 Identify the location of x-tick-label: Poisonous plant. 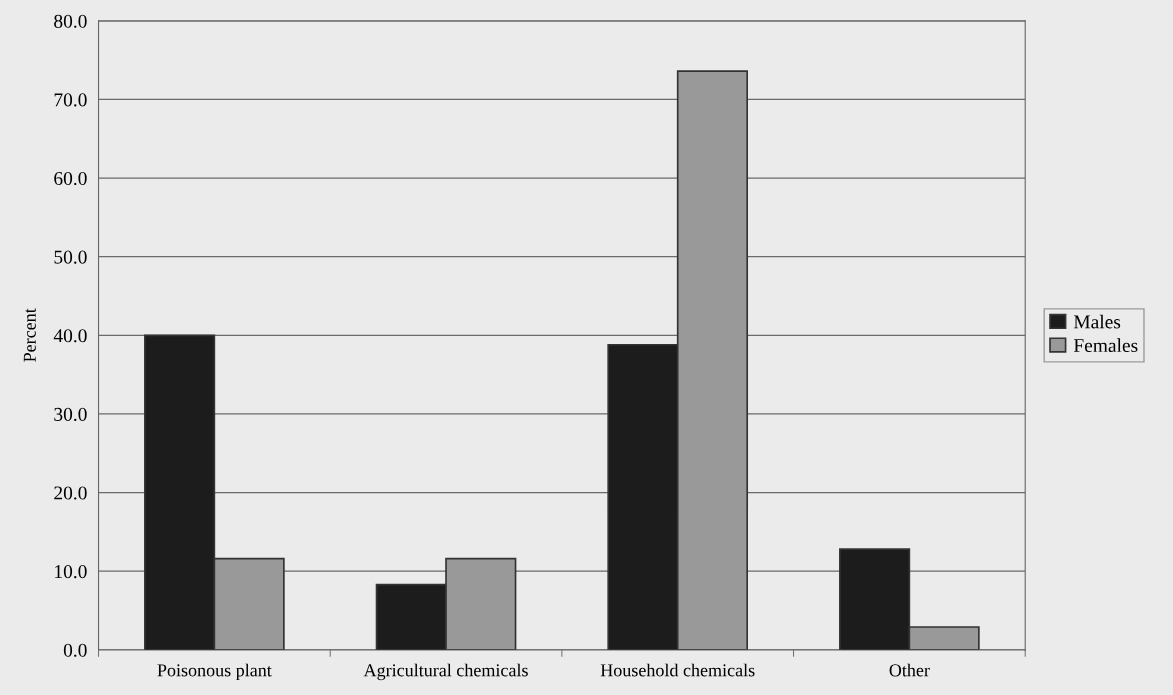
(214, 672).